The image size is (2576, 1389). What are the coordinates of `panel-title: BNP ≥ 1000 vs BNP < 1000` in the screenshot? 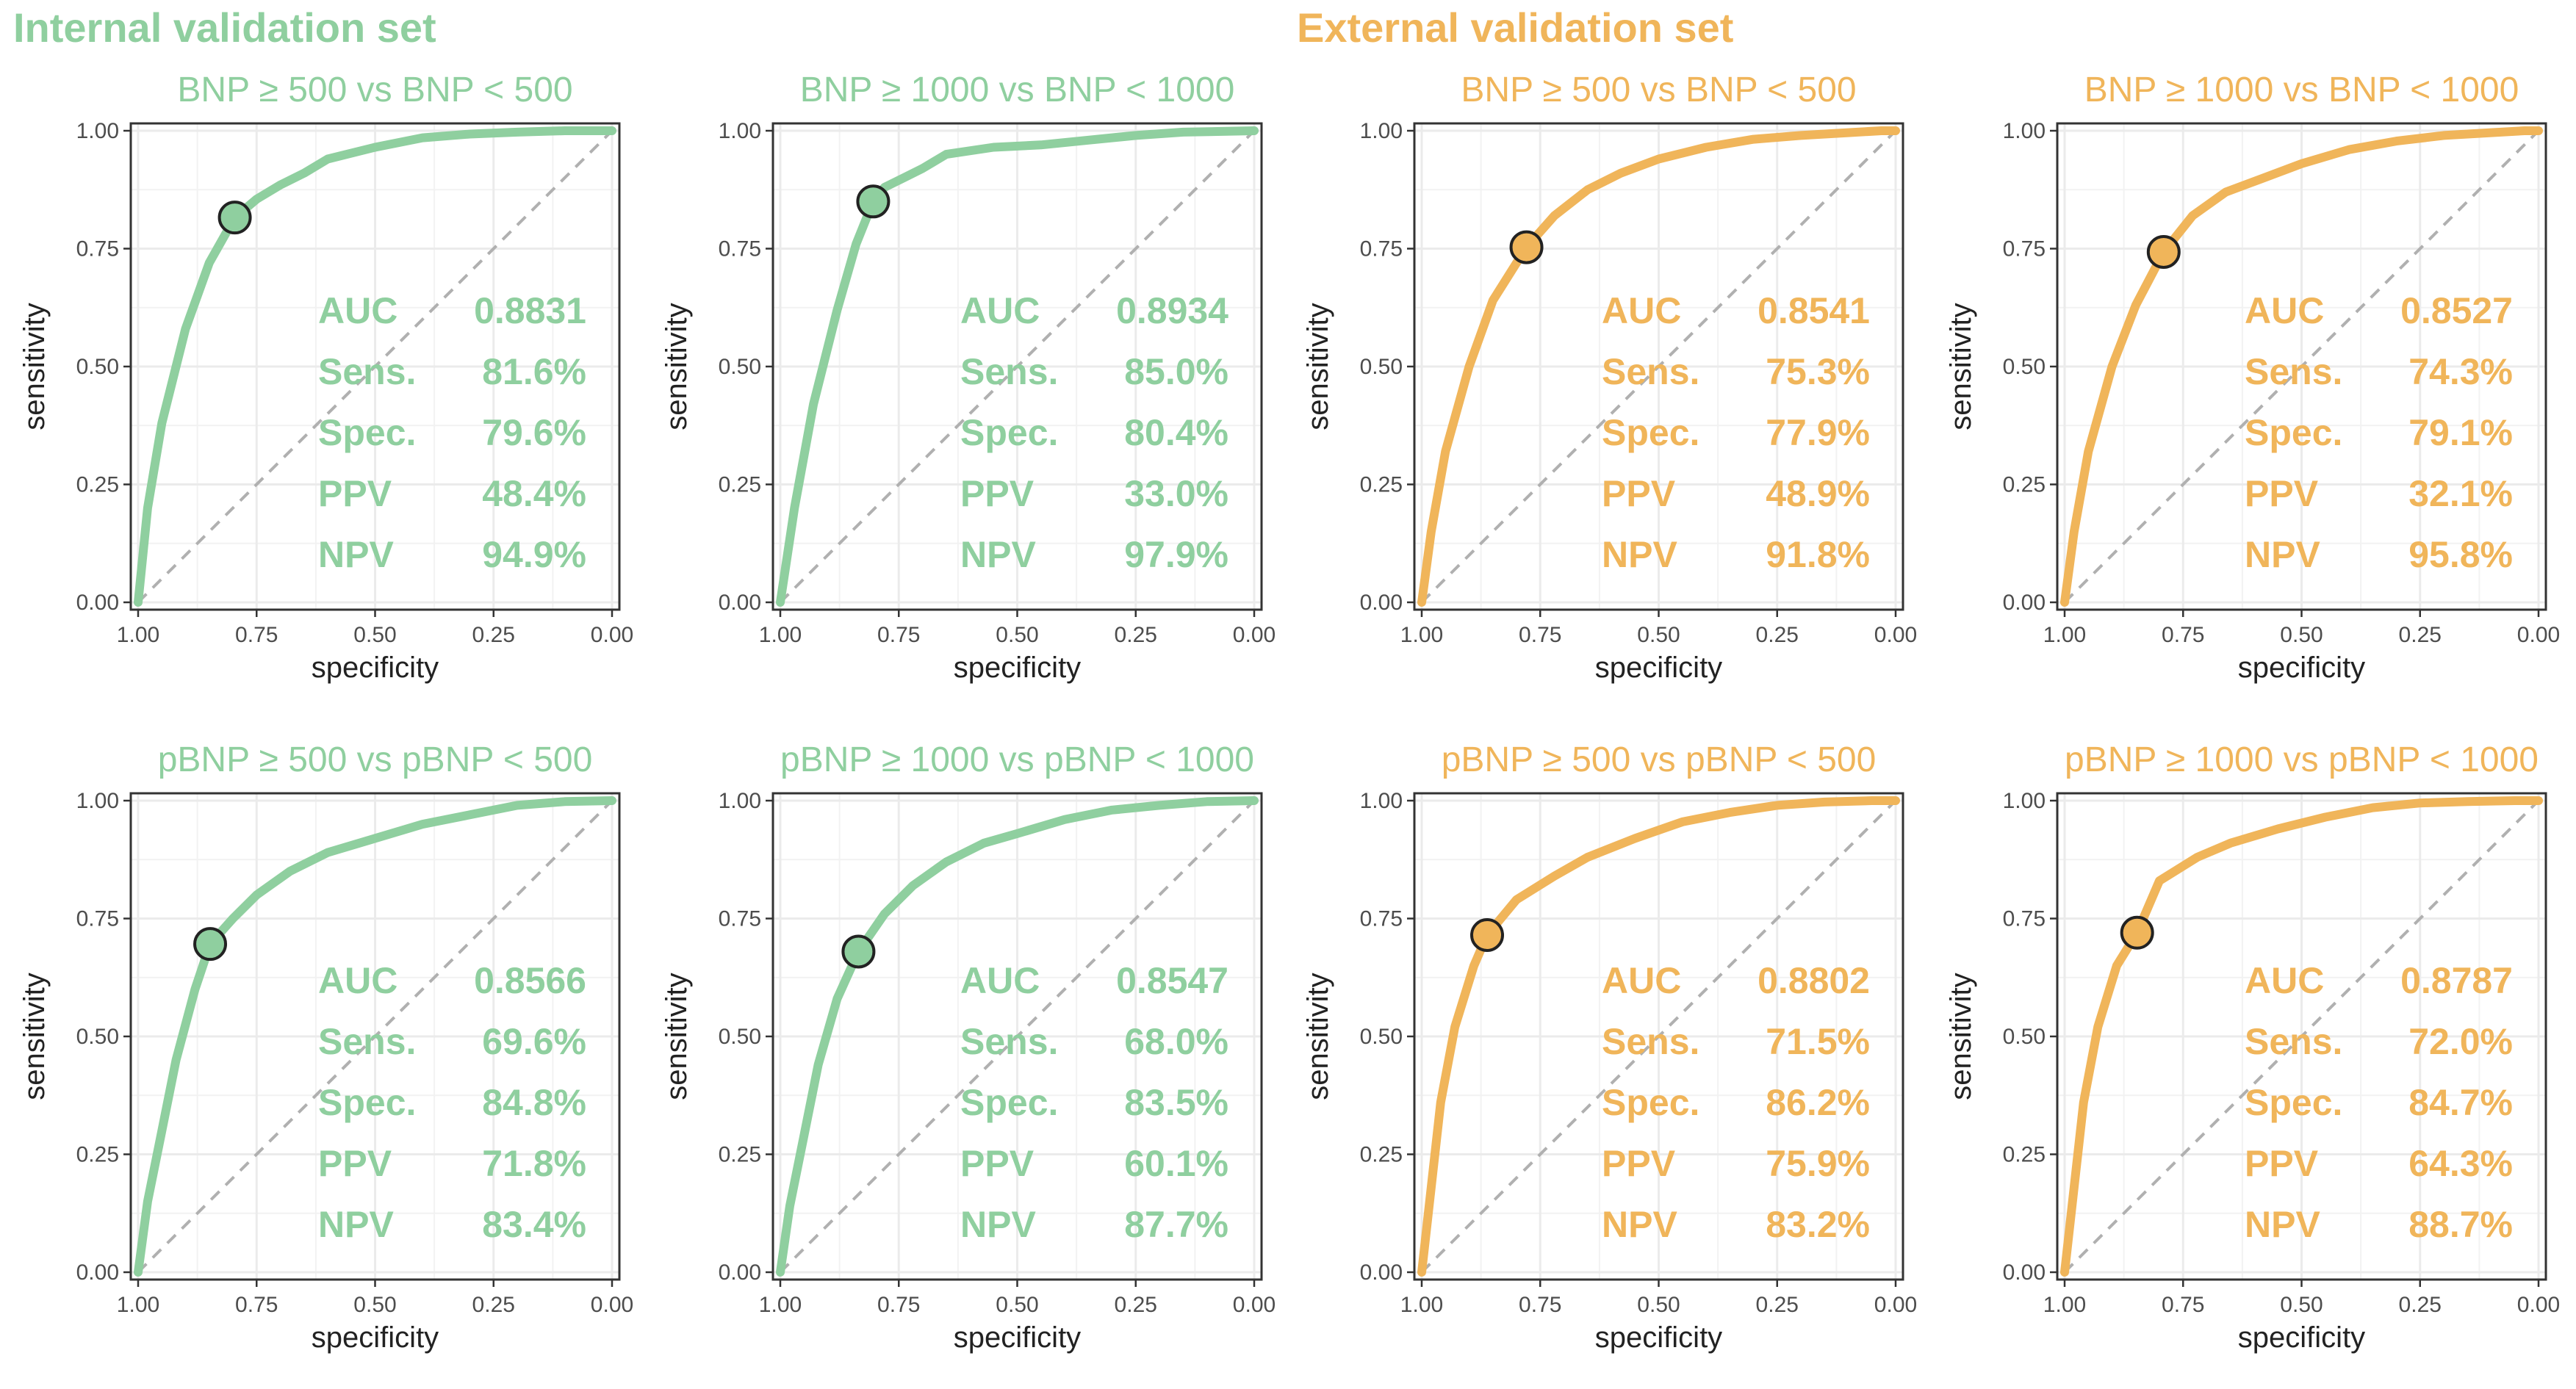 It's located at (1018, 90).